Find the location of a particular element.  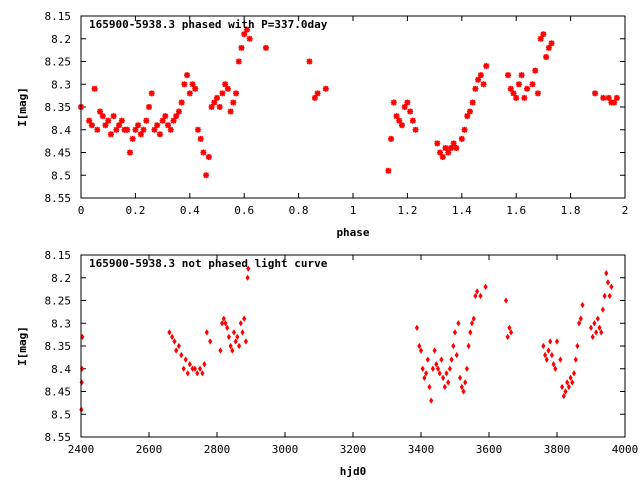

x-tick-label: 0.6 is located at coordinates (244, 210).